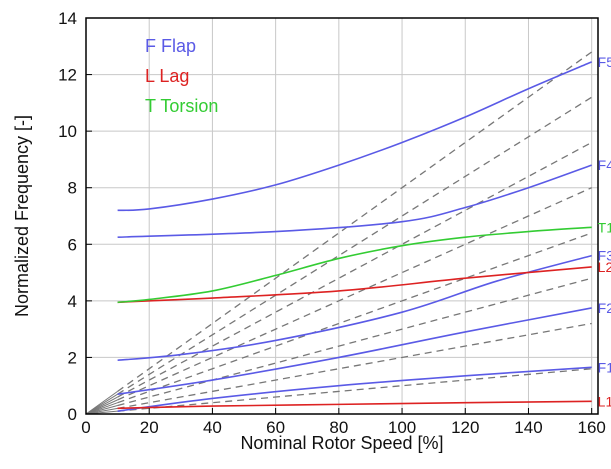 This screenshot has height=469, width=611. Describe the element at coordinates (72, 188) in the screenshot. I see `y-tick-label: 8` at that location.